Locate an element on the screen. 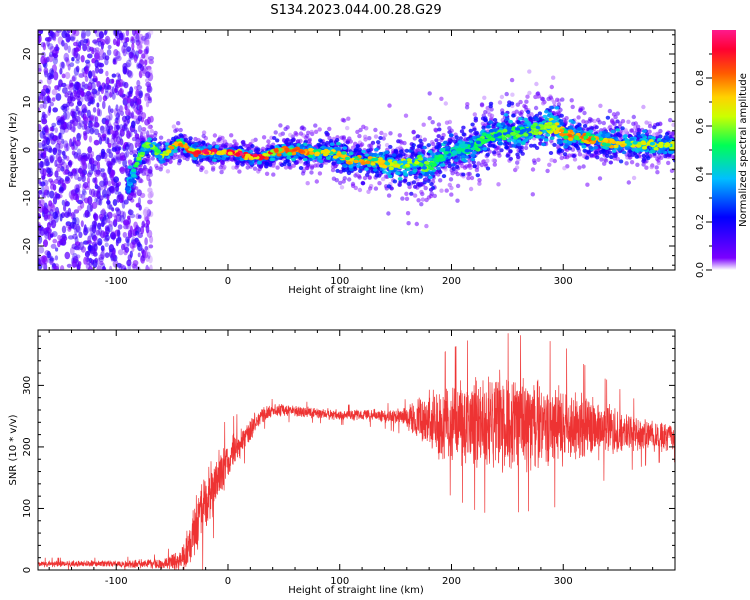 The width and height of the screenshot is (750, 600). figure-title: S134.2023.044.00.28.G29 is located at coordinates (355, 10).